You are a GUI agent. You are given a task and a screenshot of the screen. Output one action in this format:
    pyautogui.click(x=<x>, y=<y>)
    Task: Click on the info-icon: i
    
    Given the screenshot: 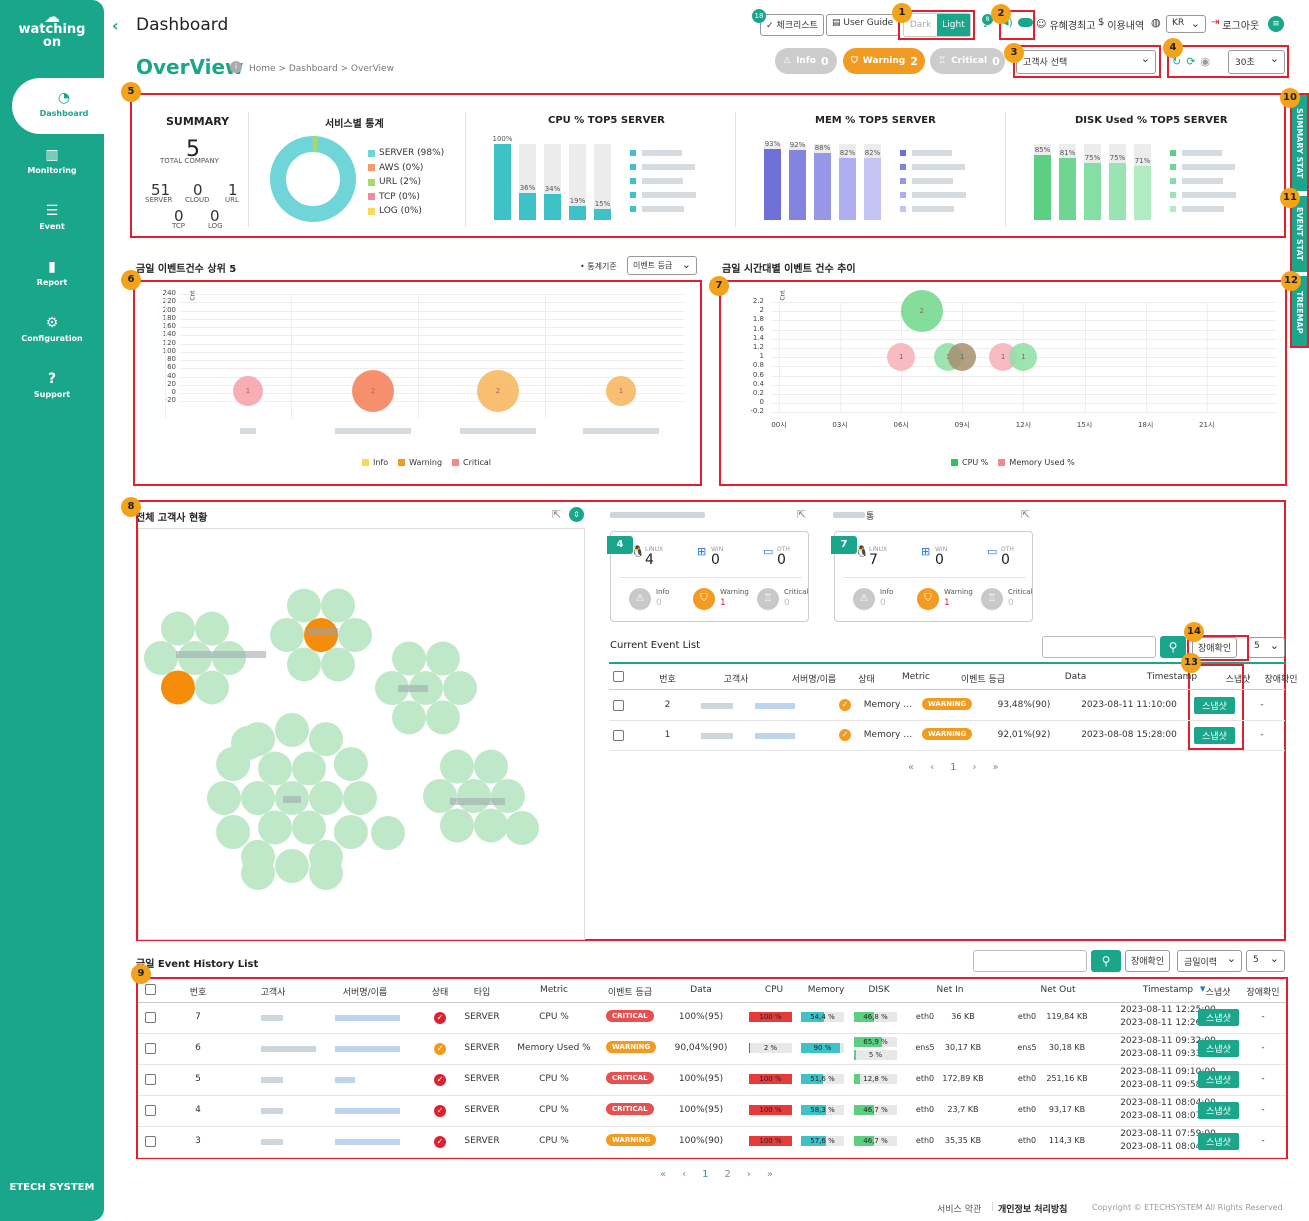 What is the action you would take?
    pyautogui.click(x=236, y=67)
    